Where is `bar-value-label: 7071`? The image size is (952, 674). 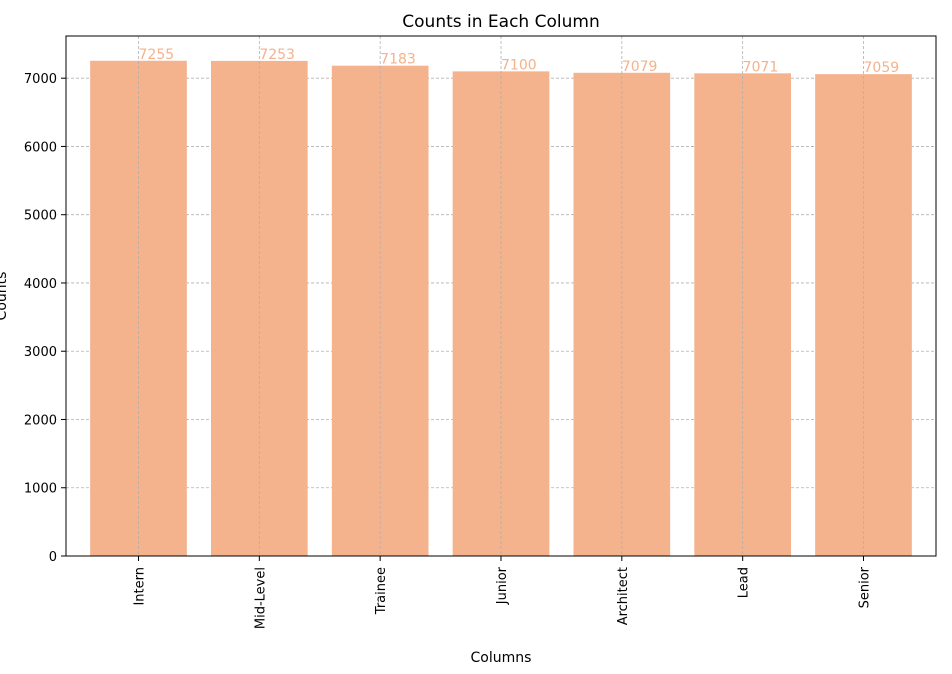 bar-value-label: 7071 is located at coordinates (761, 67).